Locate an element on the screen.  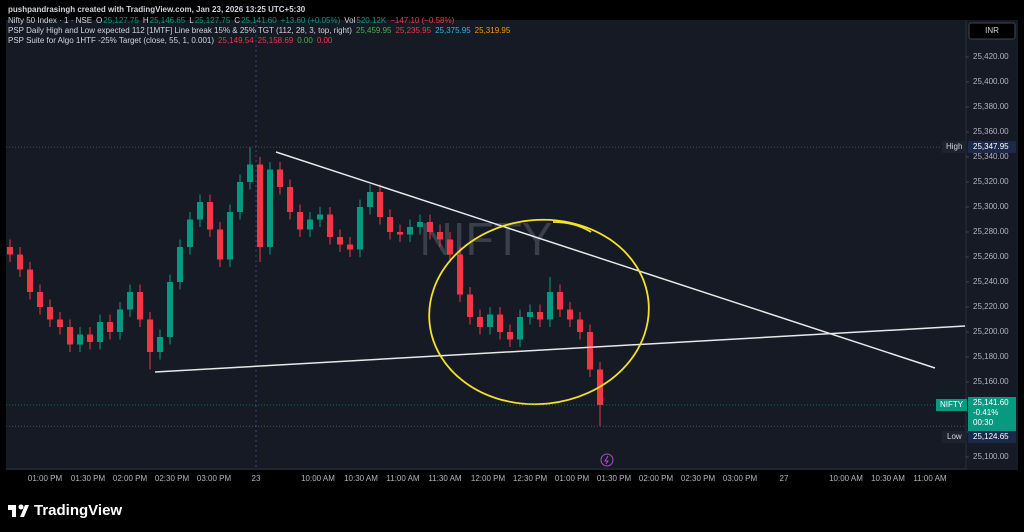
last-countdown: 00:30 is located at coordinates (983, 422).